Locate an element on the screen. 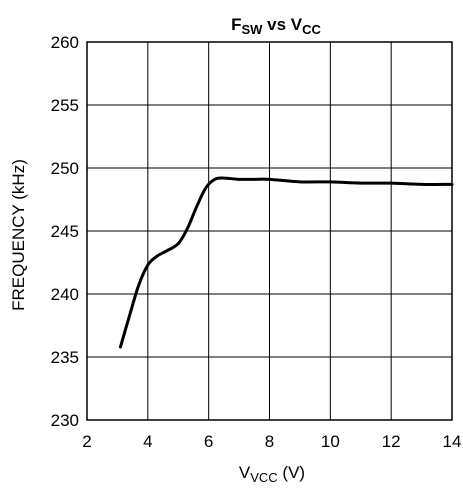  y-tick-label-235: 235 is located at coordinates (65, 357).